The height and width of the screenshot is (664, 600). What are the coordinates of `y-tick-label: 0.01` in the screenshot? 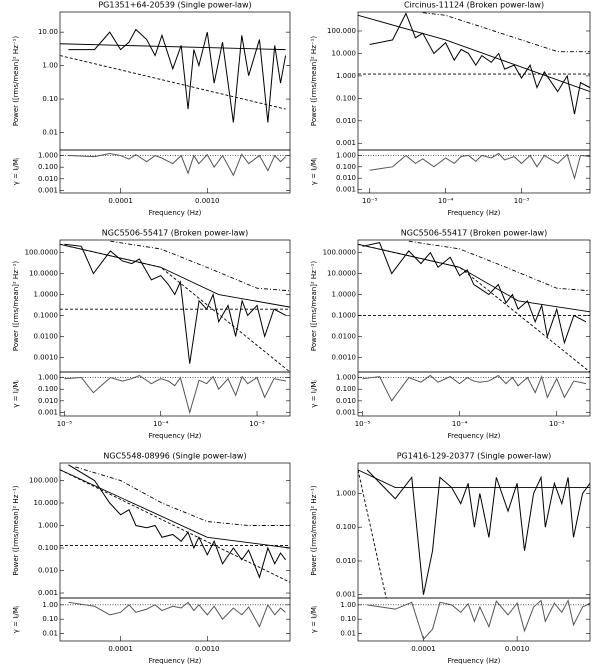 It's located at (50, 133).